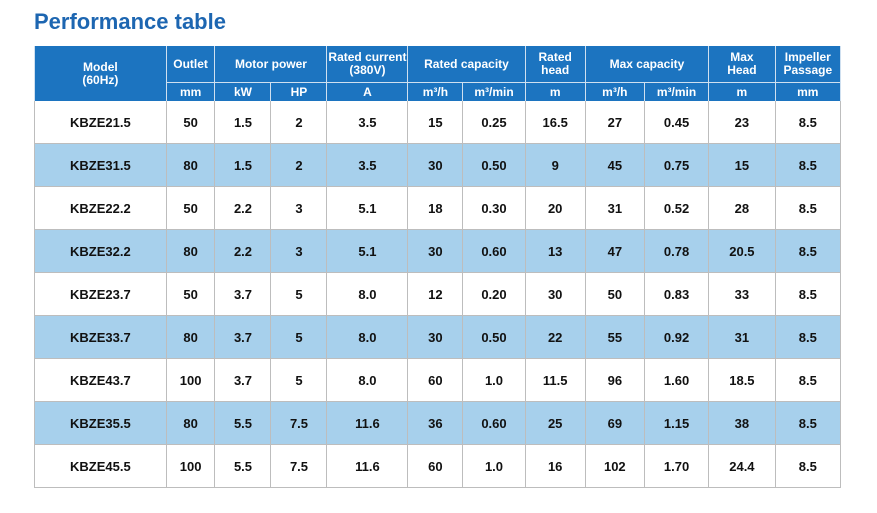 The image size is (877, 513). What do you see at coordinates (555, 91) in the screenshot?
I see `unit-rated-head: m` at bounding box center [555, 91].